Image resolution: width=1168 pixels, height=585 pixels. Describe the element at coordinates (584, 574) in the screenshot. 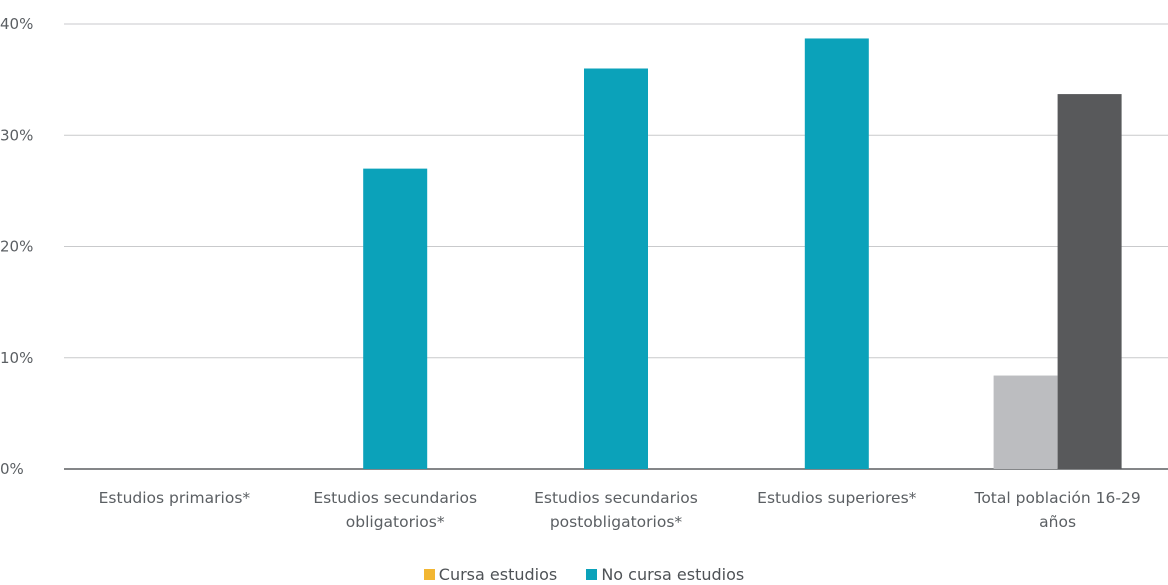

I see `legend: Cursa estudios No cursa estudios` at that location.